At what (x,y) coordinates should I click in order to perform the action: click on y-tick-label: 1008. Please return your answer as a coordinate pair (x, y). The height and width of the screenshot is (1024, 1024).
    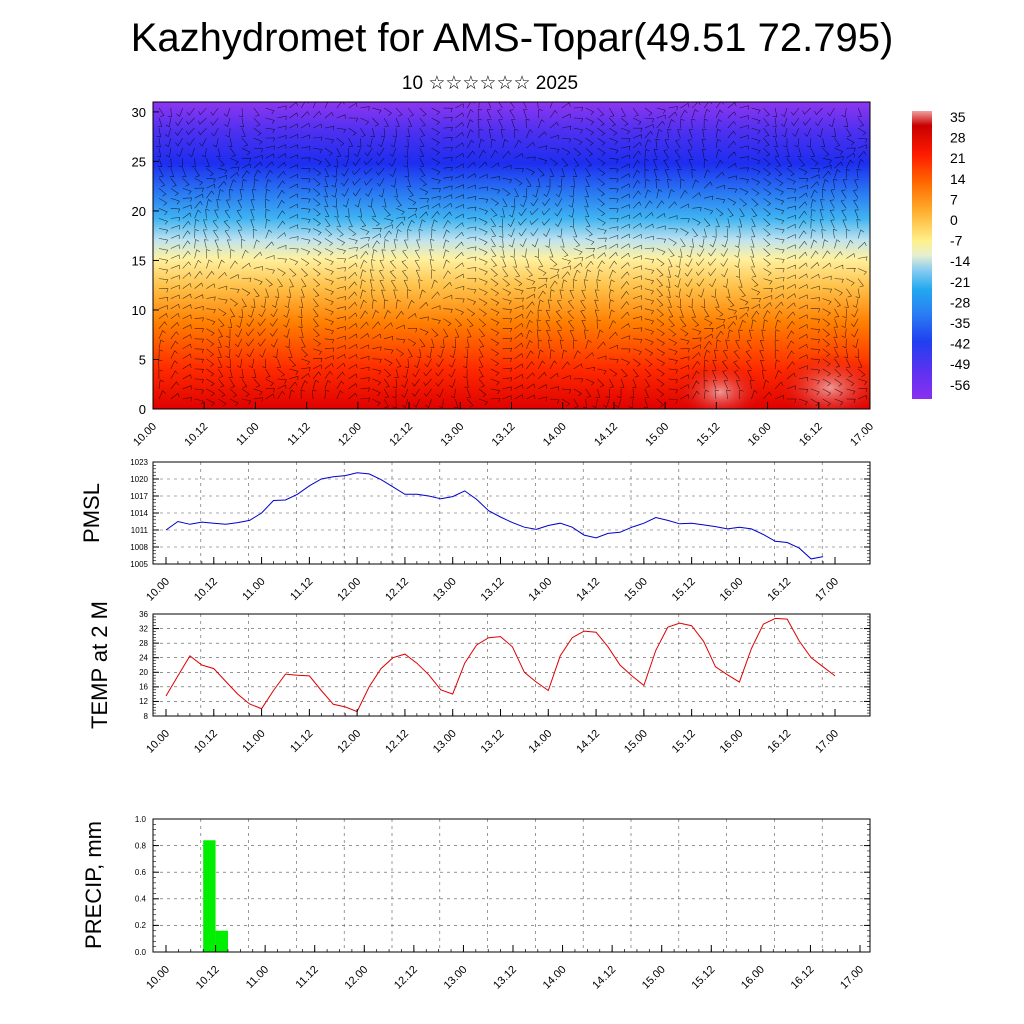
    Looking at the image, I should click on (139, 547).